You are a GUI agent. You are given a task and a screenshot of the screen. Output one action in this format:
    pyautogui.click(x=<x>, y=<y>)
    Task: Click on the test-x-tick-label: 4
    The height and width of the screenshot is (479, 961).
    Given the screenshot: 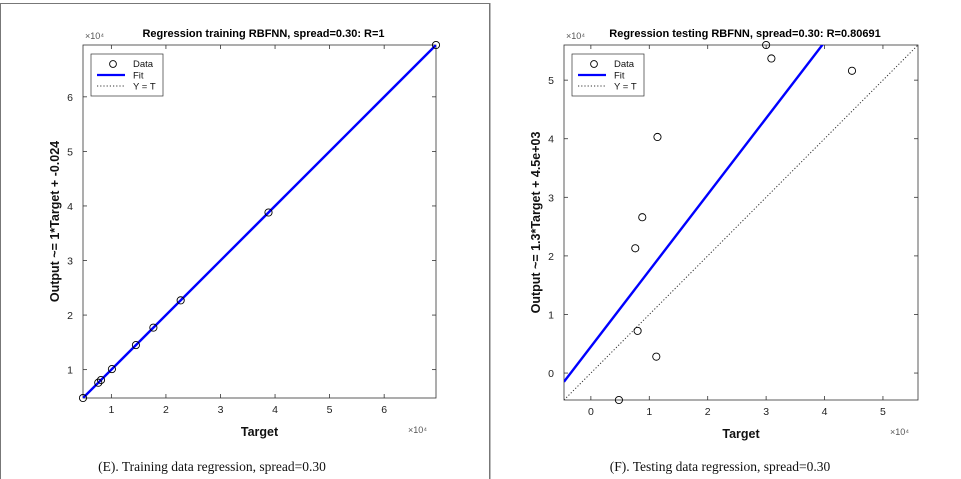 What is the action you would take?
    pyautogui.click(x=825, y=412)
    